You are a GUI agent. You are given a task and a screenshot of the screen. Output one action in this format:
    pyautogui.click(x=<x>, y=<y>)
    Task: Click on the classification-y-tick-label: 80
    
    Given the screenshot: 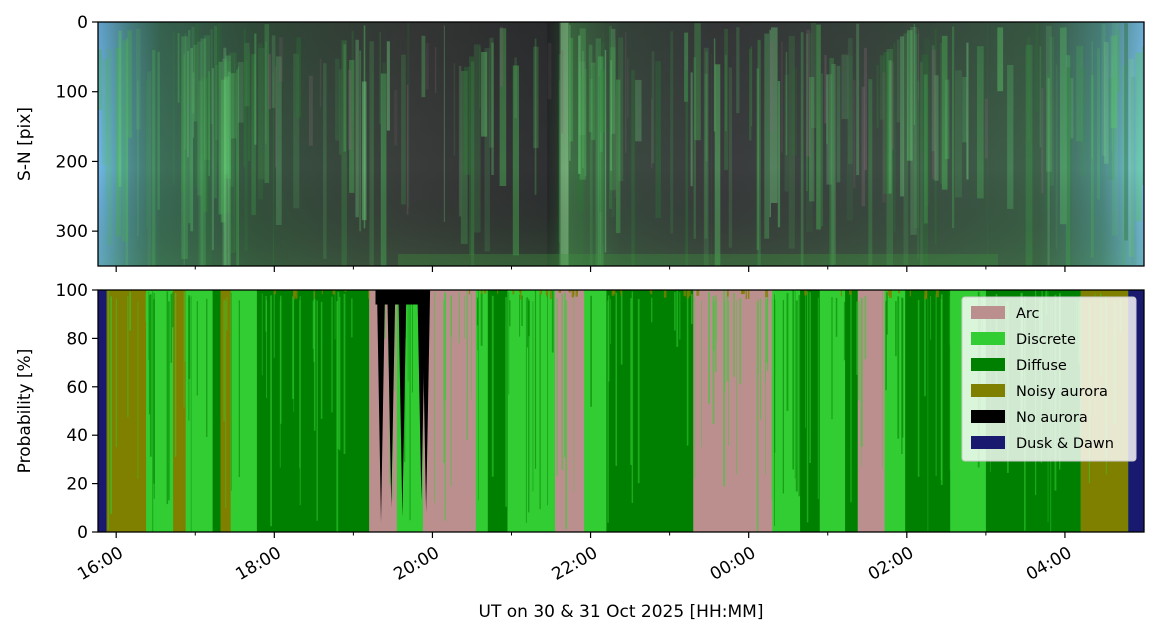 What is the action you would take?
    pyautogui.click(x=77, y=339)
    